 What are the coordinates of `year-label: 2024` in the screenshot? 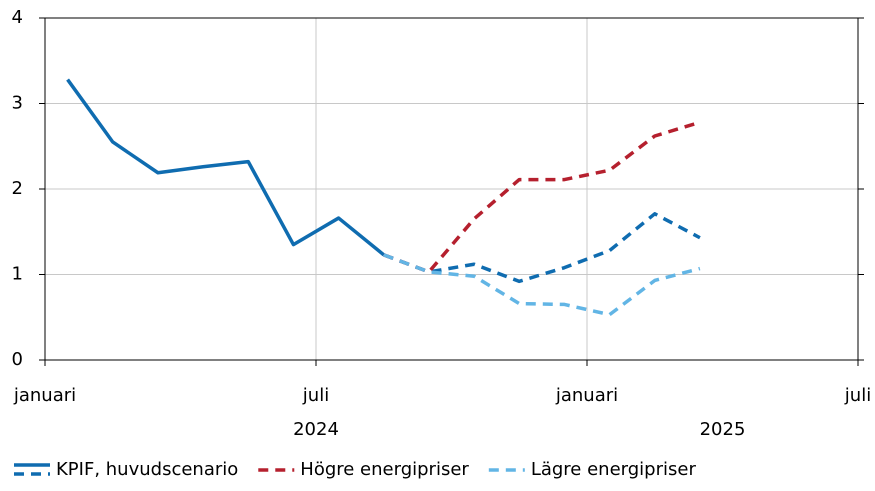 It's located at (316, 429).